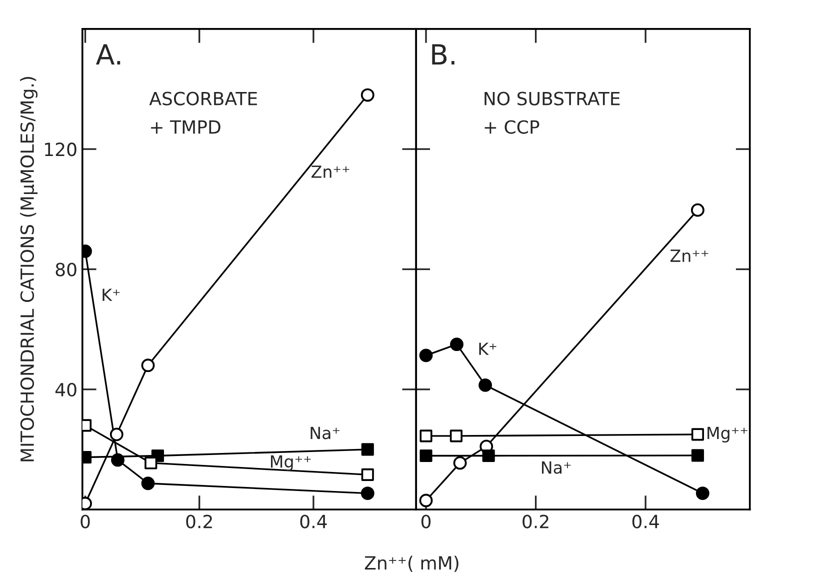  I want to click on text: NO SUBSTRATE + CCP, so click(552, 113).